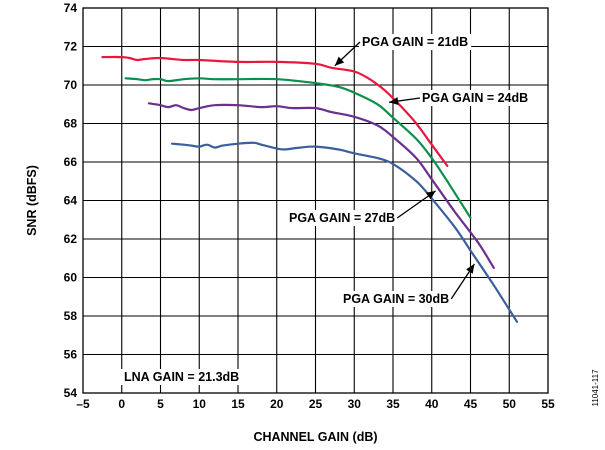 The height and width of the screenshot is (450, 605). What do you see at coordinates (316, 404) in the screenshot?
I see `x-tick-label: 25` at bounding box center [316, 404].